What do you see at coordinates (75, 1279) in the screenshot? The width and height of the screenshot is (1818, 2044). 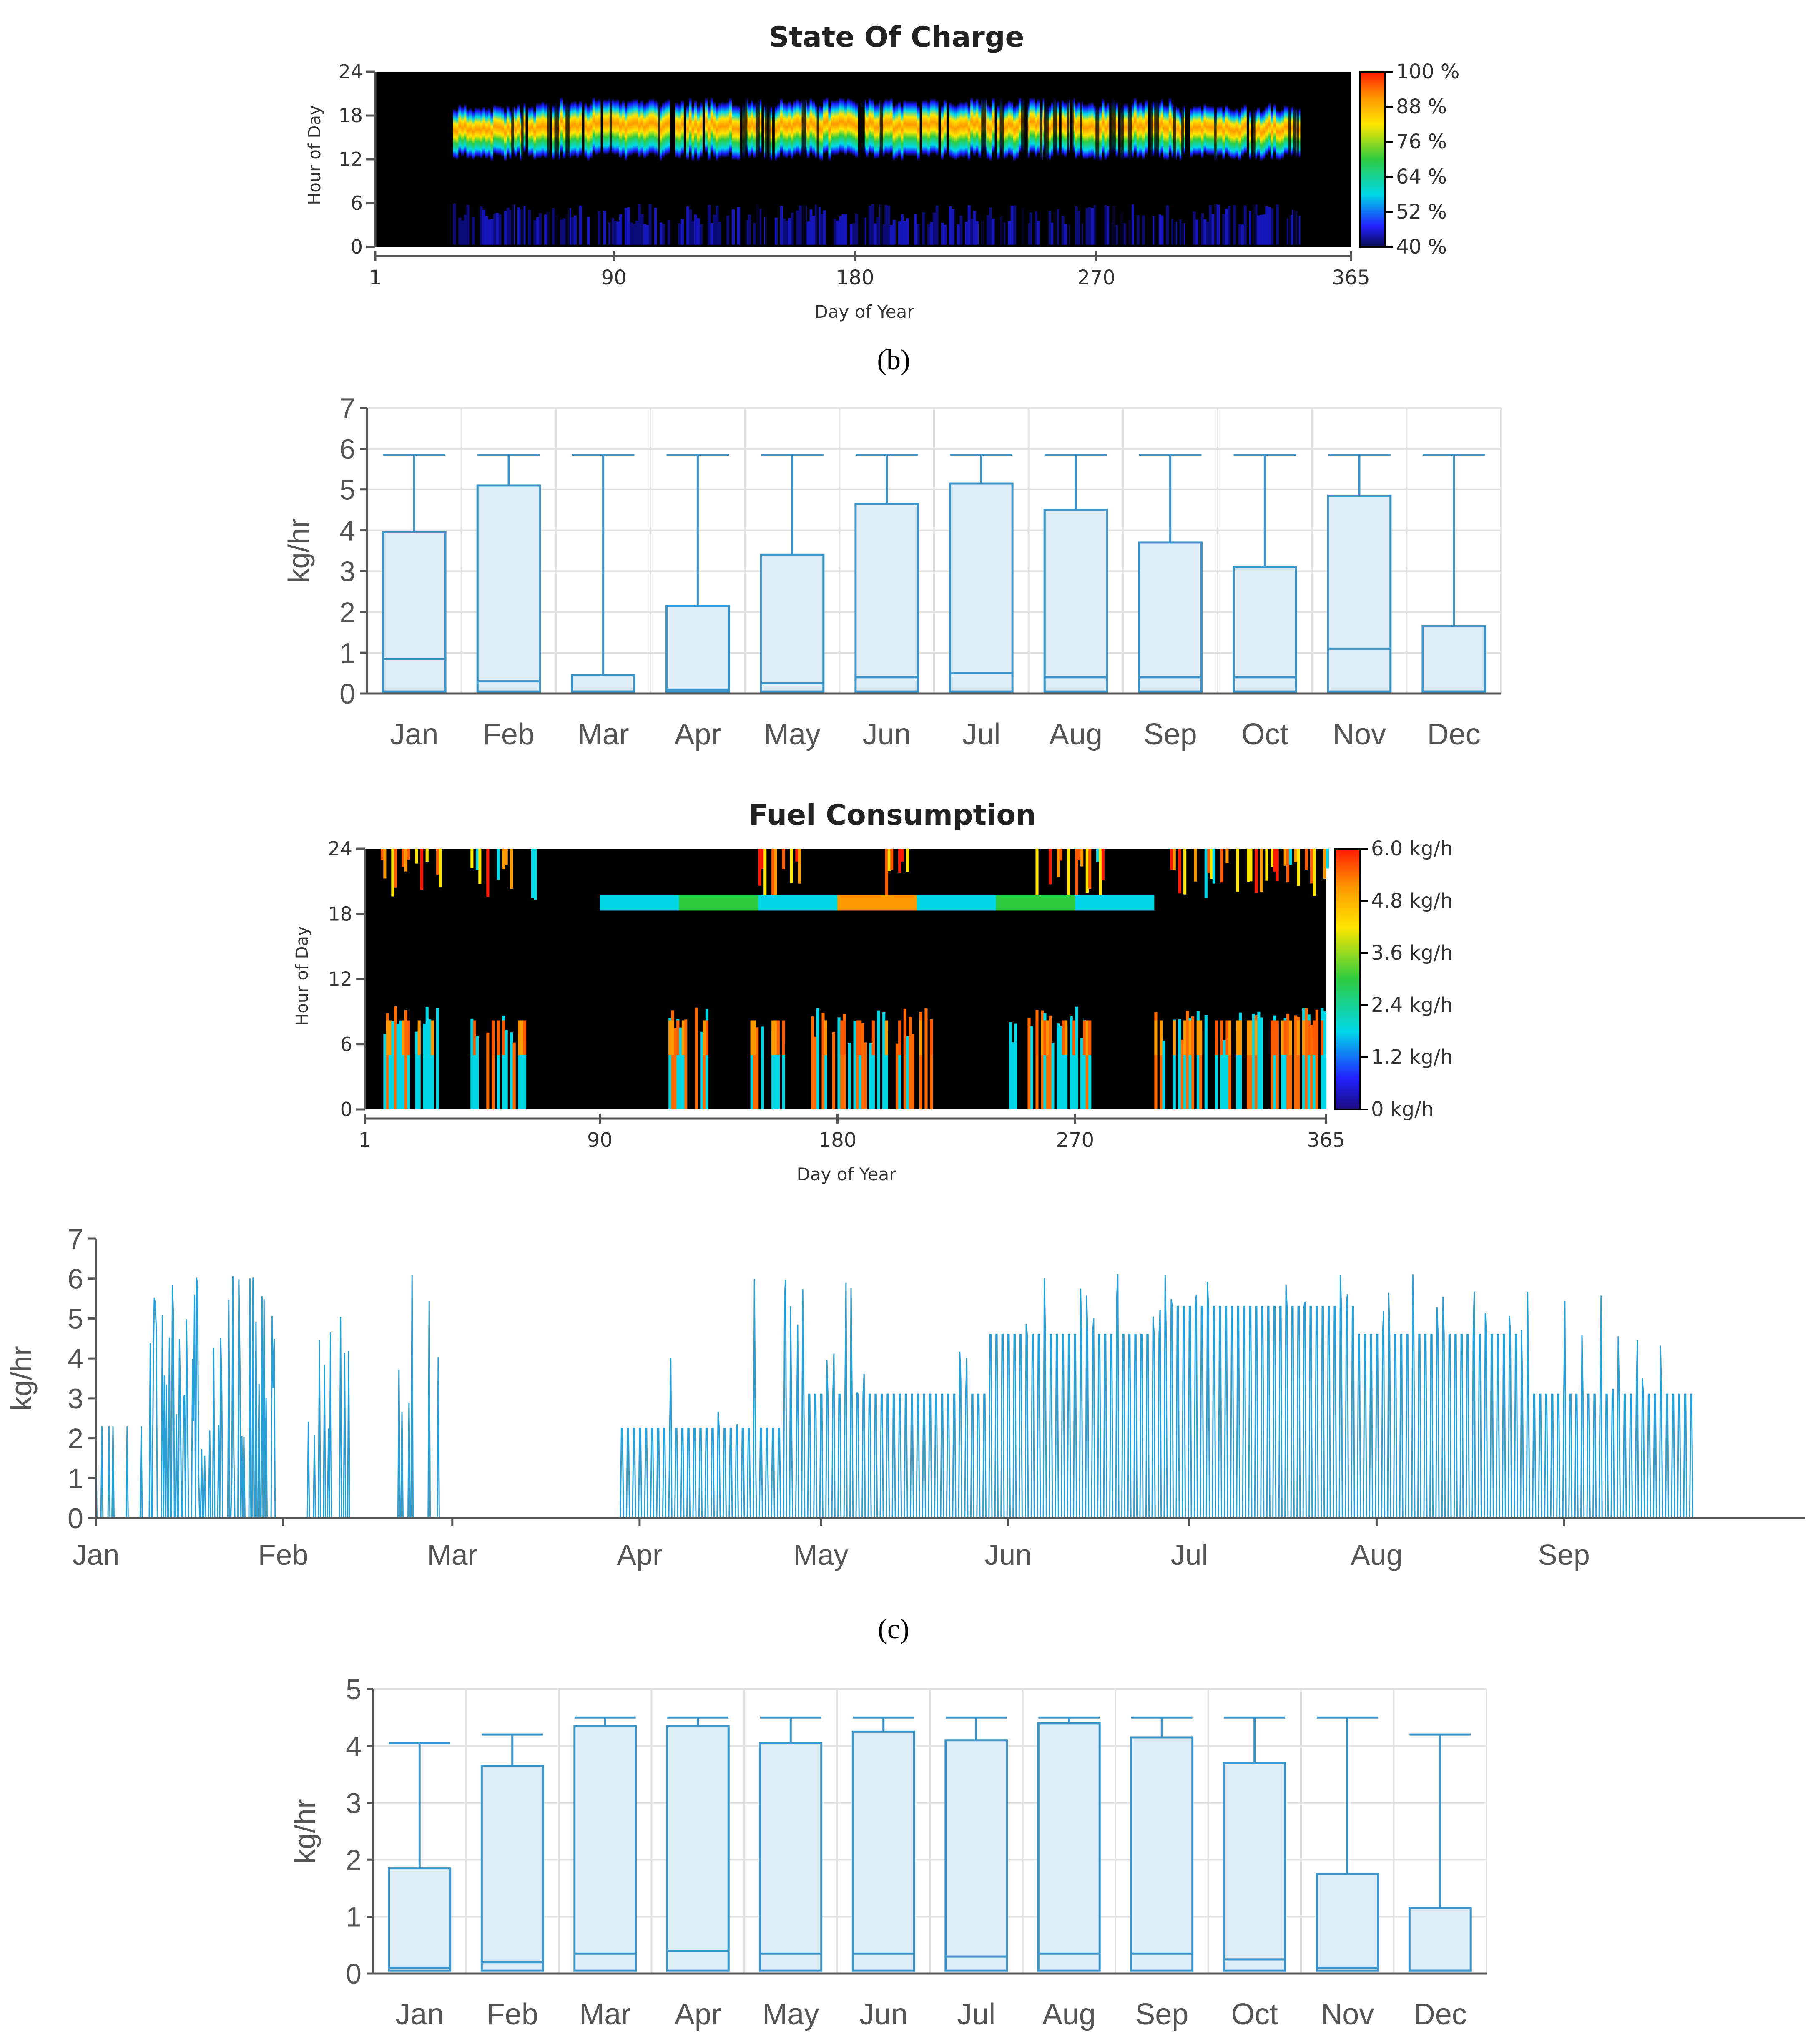 I see `y-tick-label: 6` at bounding box center [75, 1279].